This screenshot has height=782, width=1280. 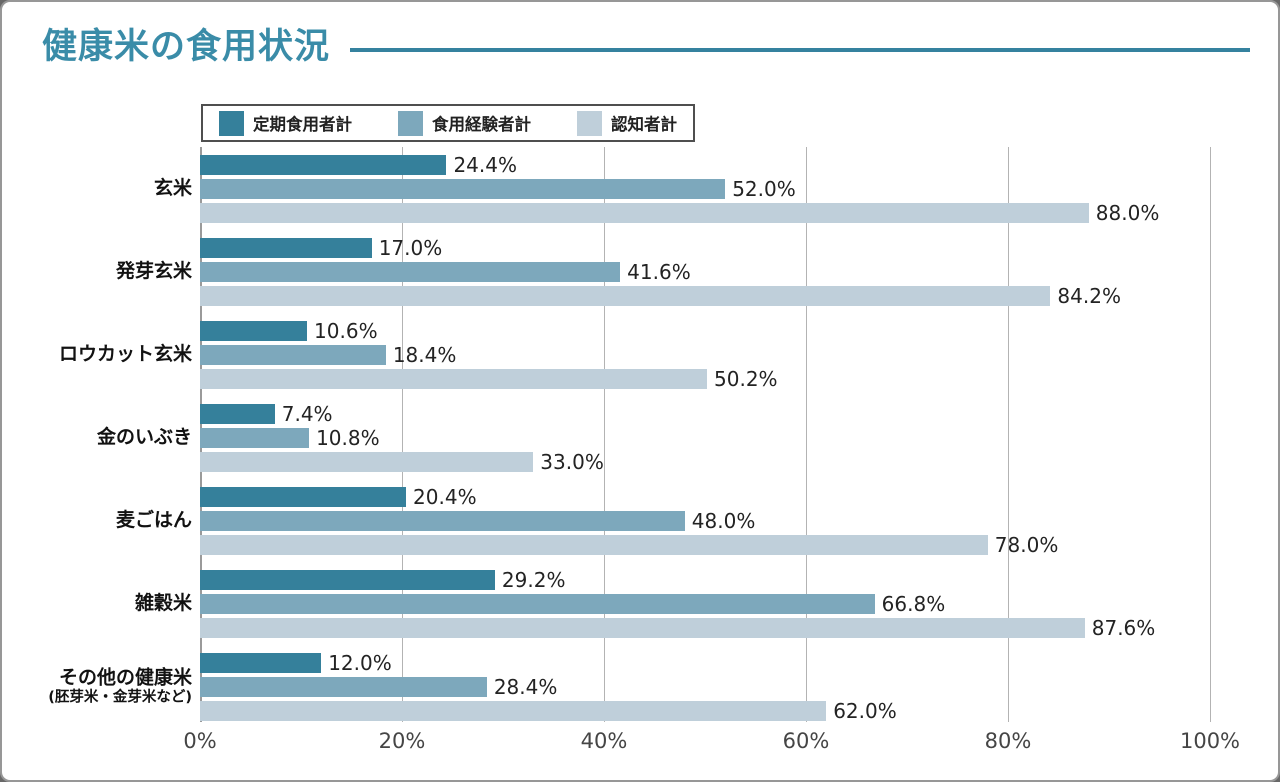 What do you see at coordinates (360, 663) in the screenshot?
I see `bar-value-label: 12.0%` at bounding box center [360, 663].